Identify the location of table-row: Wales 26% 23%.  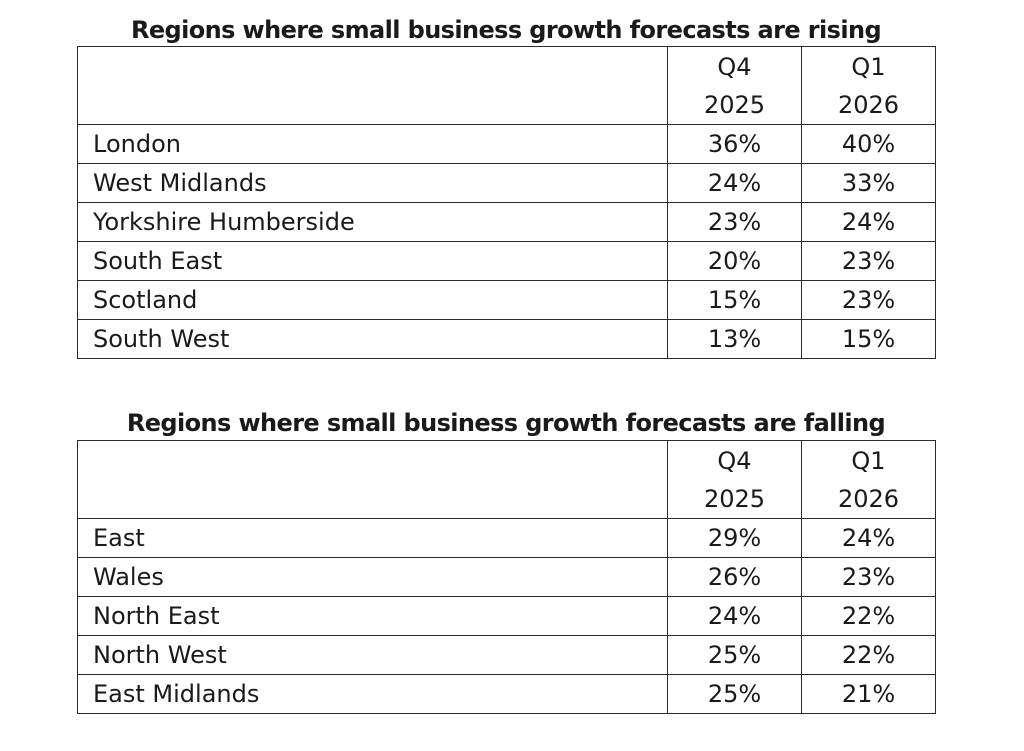
(506, 577).